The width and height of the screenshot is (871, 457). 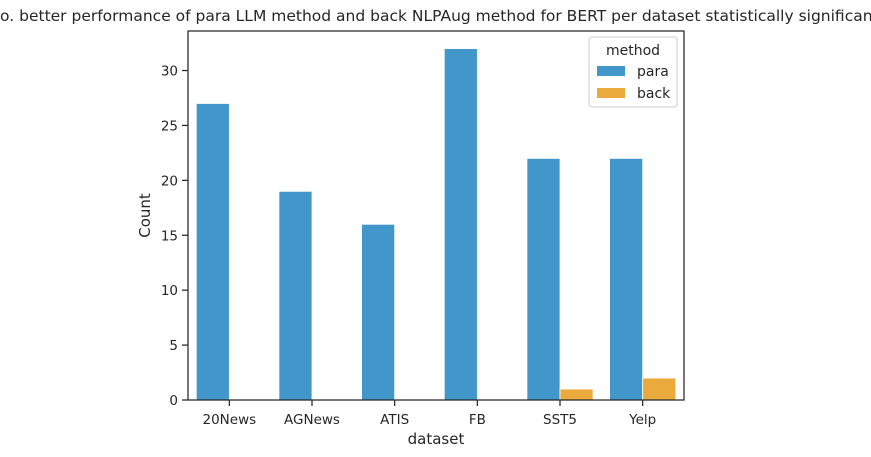 I want to click on x-axis-label: dataset, so click(x=436, y=439).